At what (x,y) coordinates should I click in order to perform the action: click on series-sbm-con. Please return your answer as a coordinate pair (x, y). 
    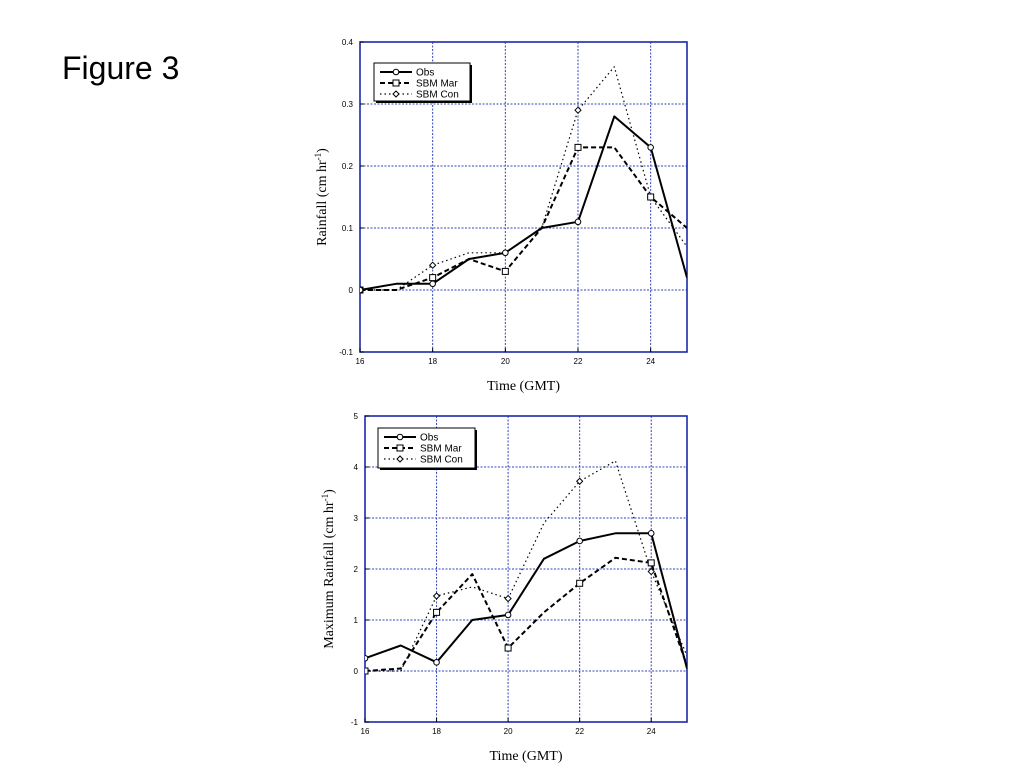
    Looking at the image, I should click on (526, 567).